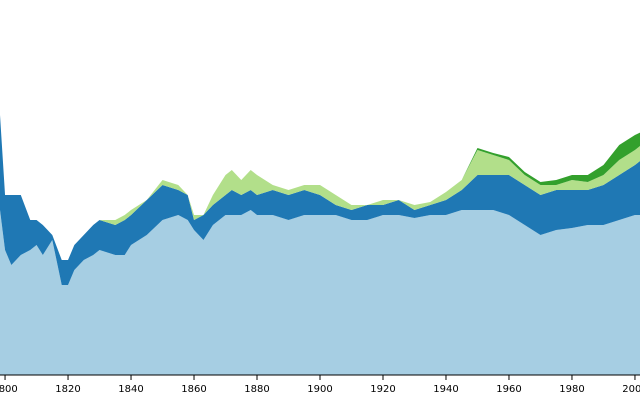 The image size is (640, 400). What do you see at coordinates (9, 389) in the screenshot?
I see `x-tick-label: 1800` at bounding box center [9, 389].